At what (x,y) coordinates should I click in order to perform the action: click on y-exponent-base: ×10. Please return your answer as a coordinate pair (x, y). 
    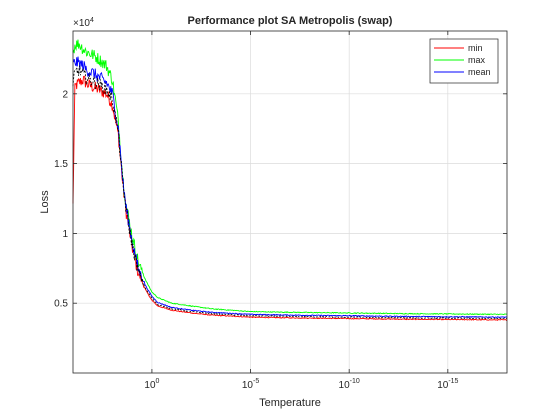
    Looking at the image, I should click on (81, 23).